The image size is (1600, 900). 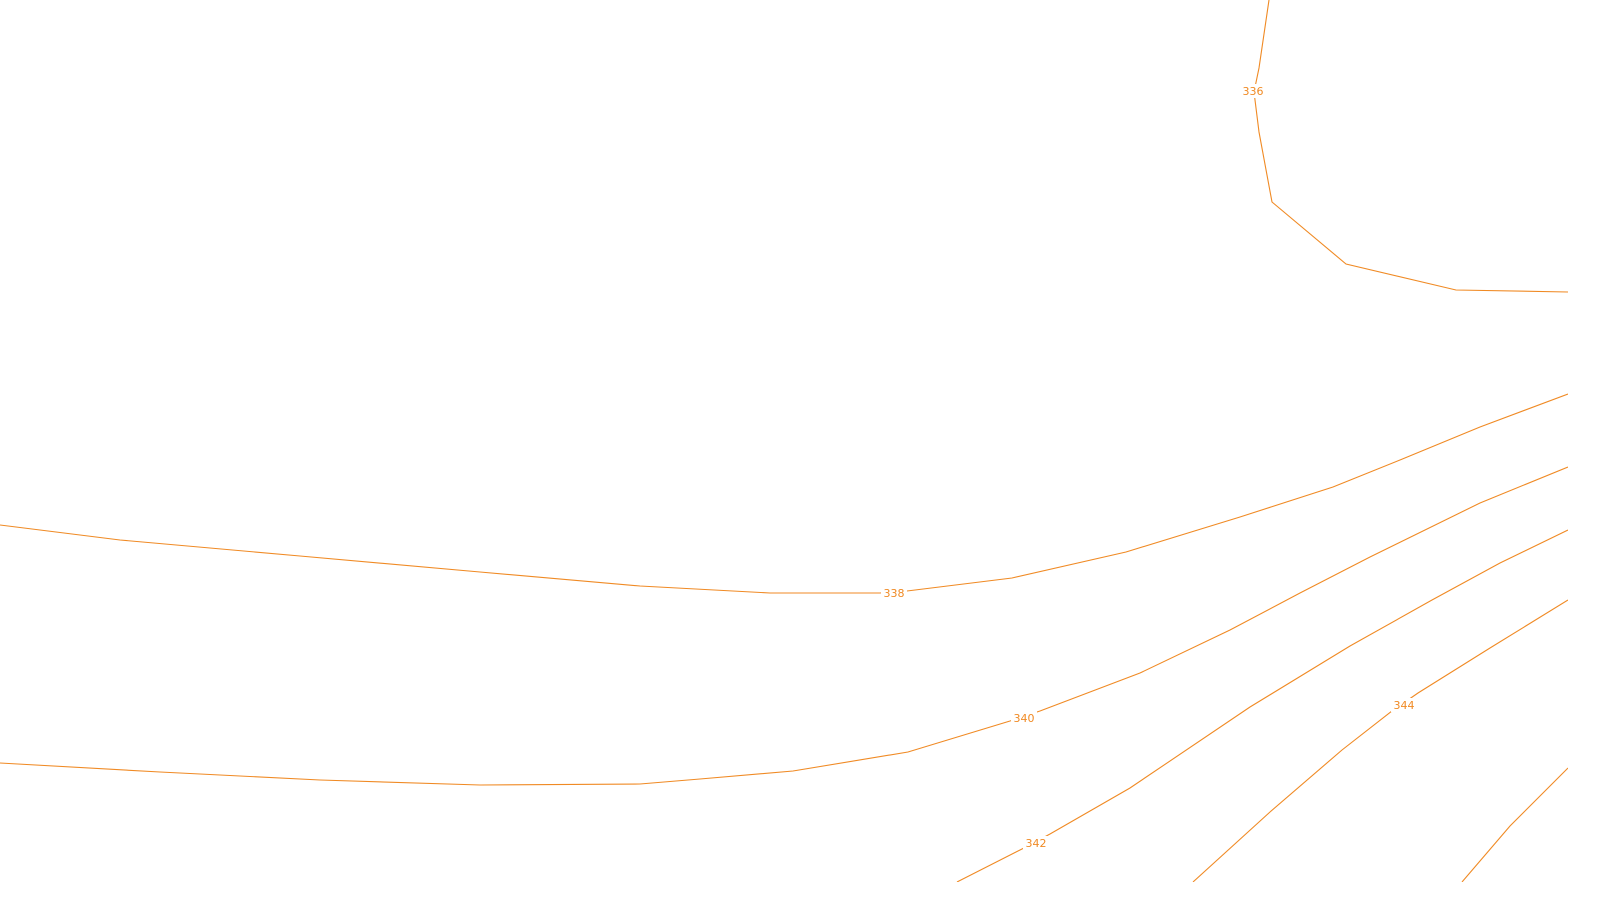 I want to click on contour-label-344-group: 344, so click(x=1404, y=705).